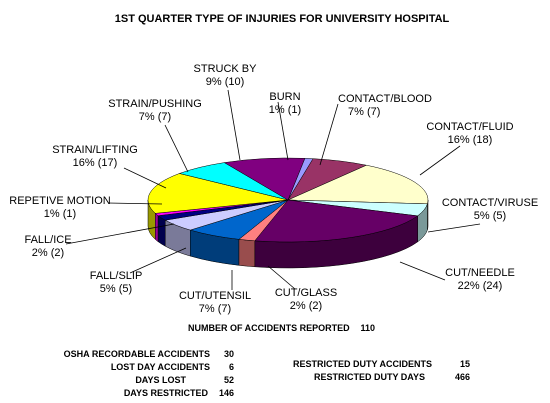 The image size is (550, 403). I want to click on slice-value-9: 2% (2), so click(48, 253).